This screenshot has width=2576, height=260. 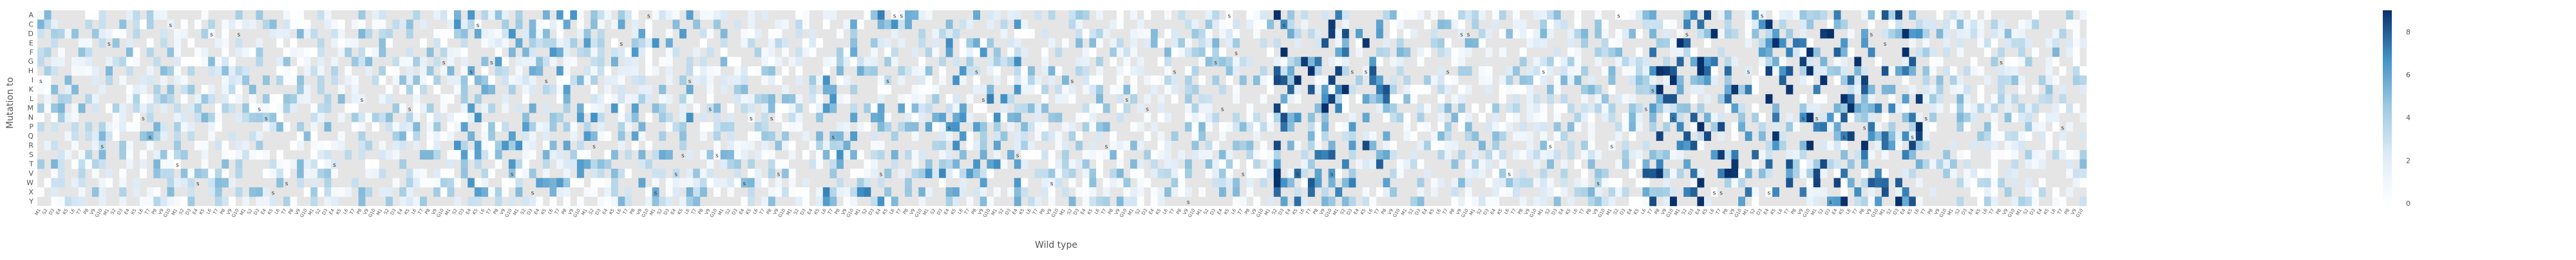 What do you see at coordinates (1958, 212) in the screenshot?
I see `x-tick-label: S2` at bounding box center [1958, 212].